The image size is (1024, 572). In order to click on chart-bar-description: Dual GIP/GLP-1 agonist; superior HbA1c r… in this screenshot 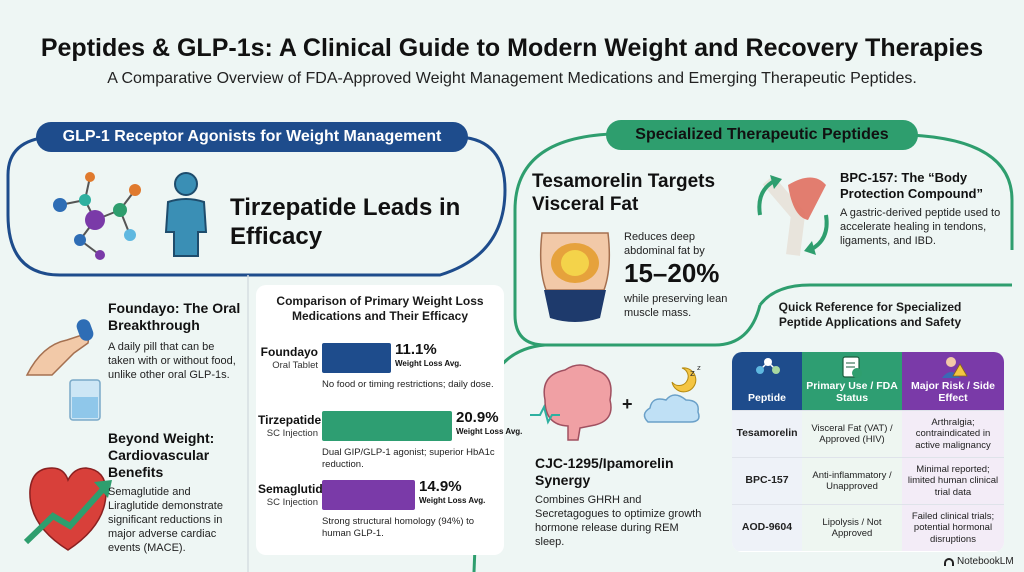, I will do `click(408, 458)`.